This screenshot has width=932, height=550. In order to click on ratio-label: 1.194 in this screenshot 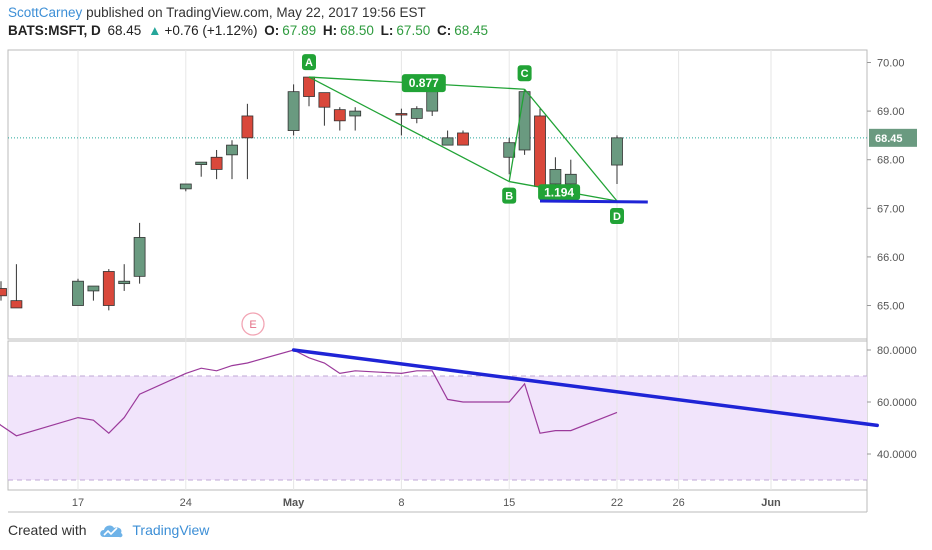, I will do `click(559, 192)`.